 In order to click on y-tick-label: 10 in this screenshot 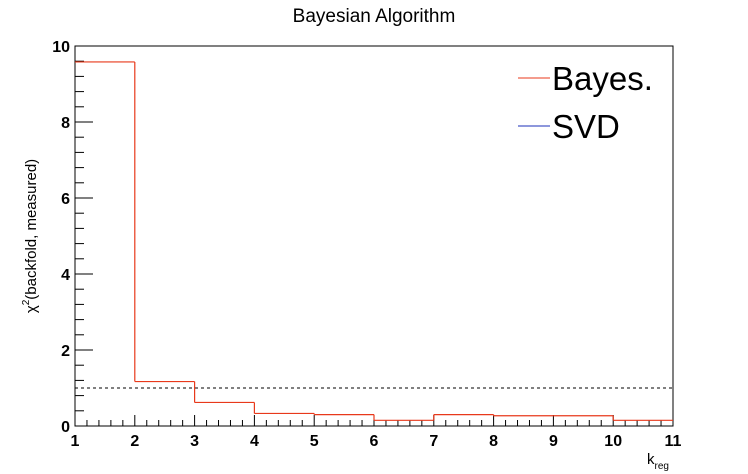, I will do `click(61, 47)`.